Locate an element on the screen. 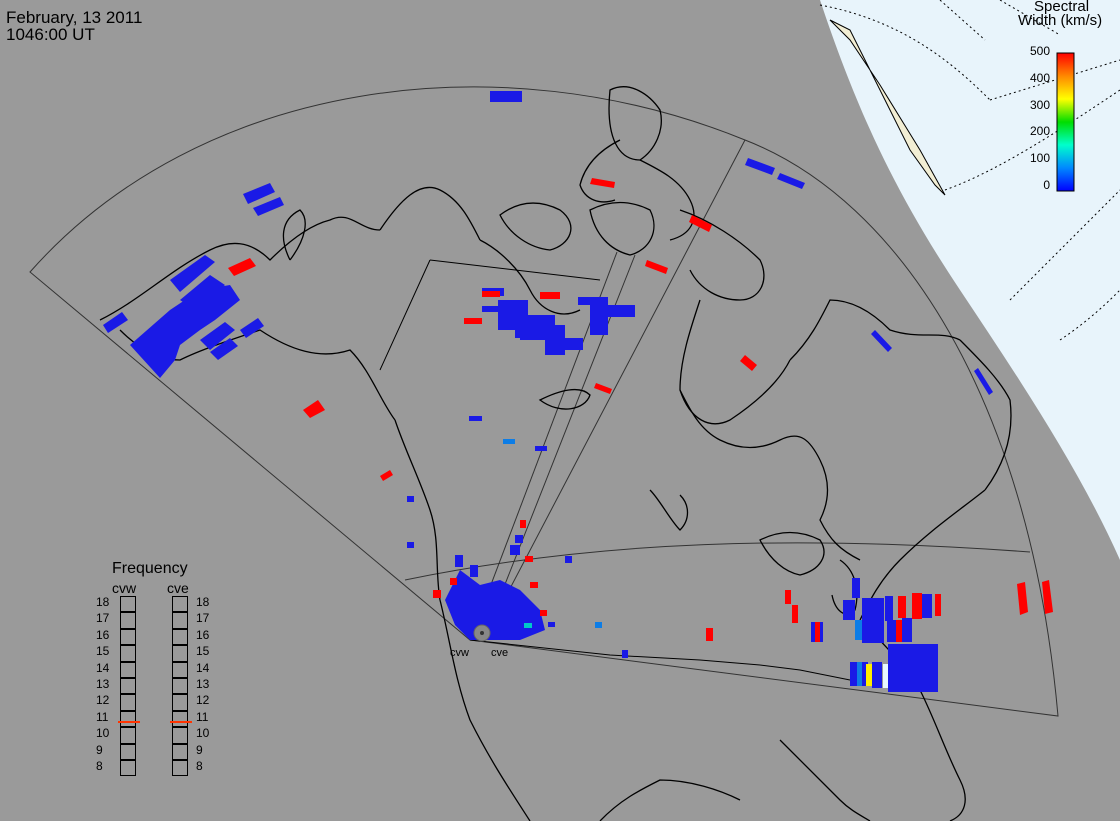 This screenshot has width=1120, height=821. frequency-level-label: 13 is located at coordinates (203, 684).